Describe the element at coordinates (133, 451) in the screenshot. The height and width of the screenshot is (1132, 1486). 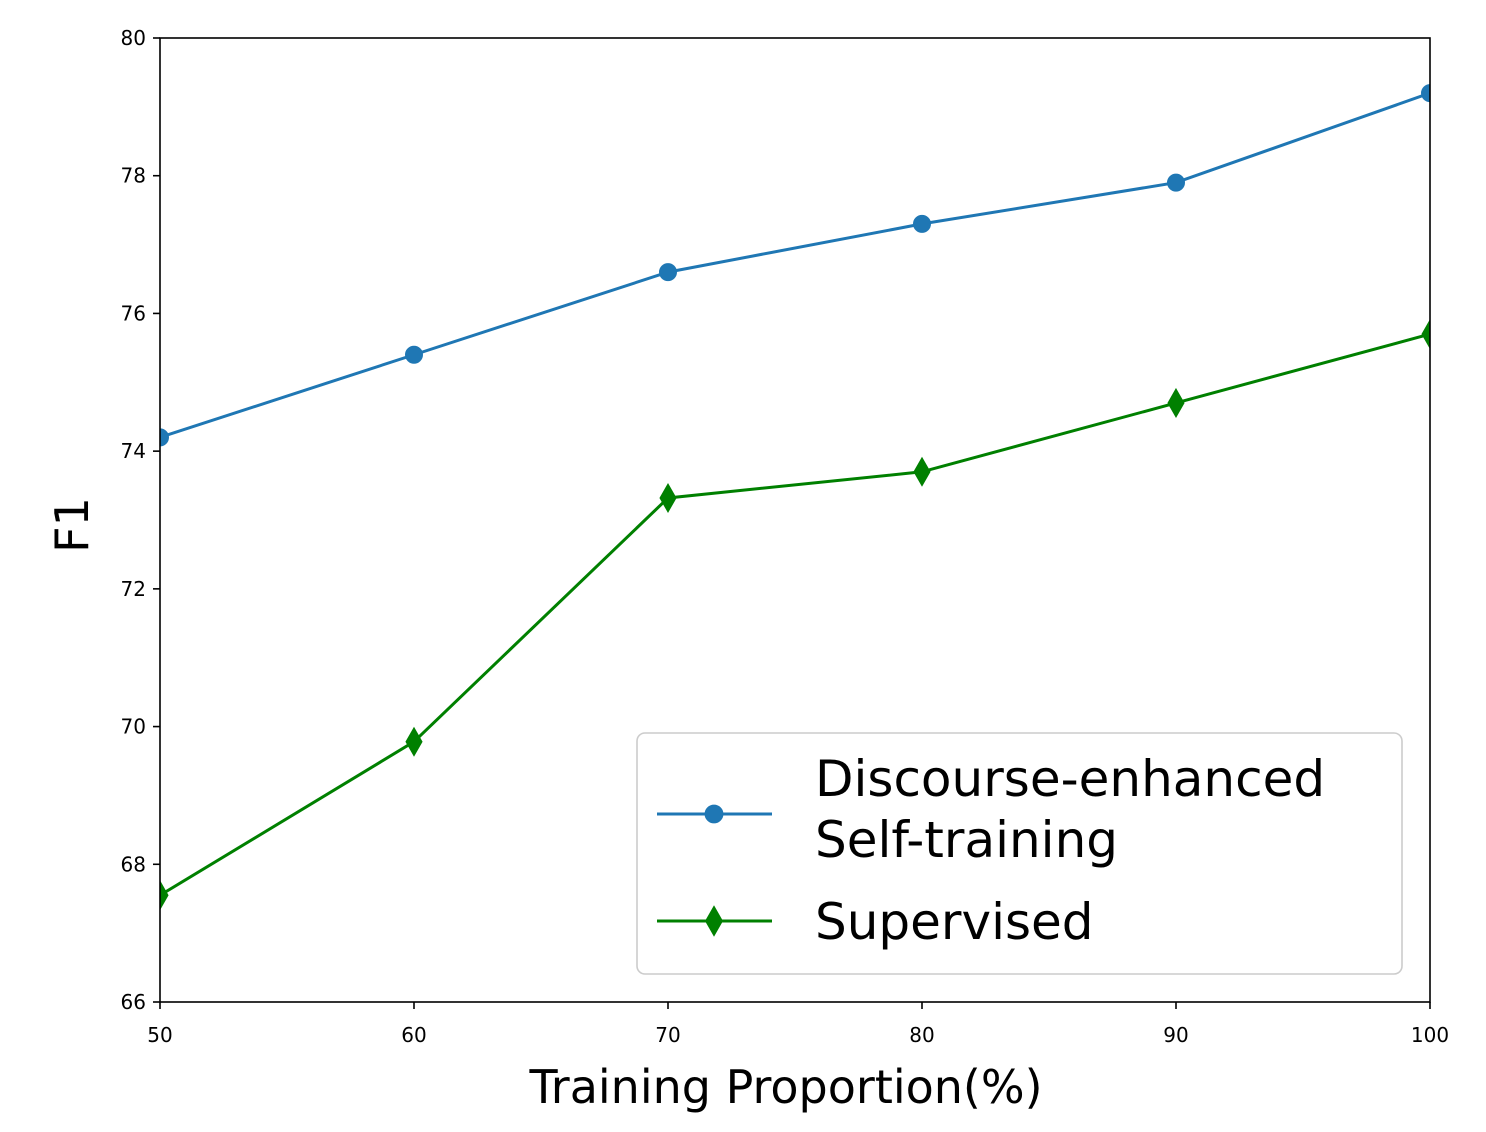
I see `y-tick-label: 74` at that location.